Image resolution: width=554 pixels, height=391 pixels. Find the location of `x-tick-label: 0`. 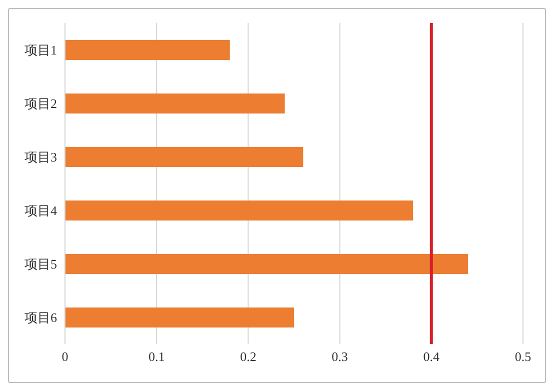

x-tick-label: 0 is located at coordinates (65, 356).